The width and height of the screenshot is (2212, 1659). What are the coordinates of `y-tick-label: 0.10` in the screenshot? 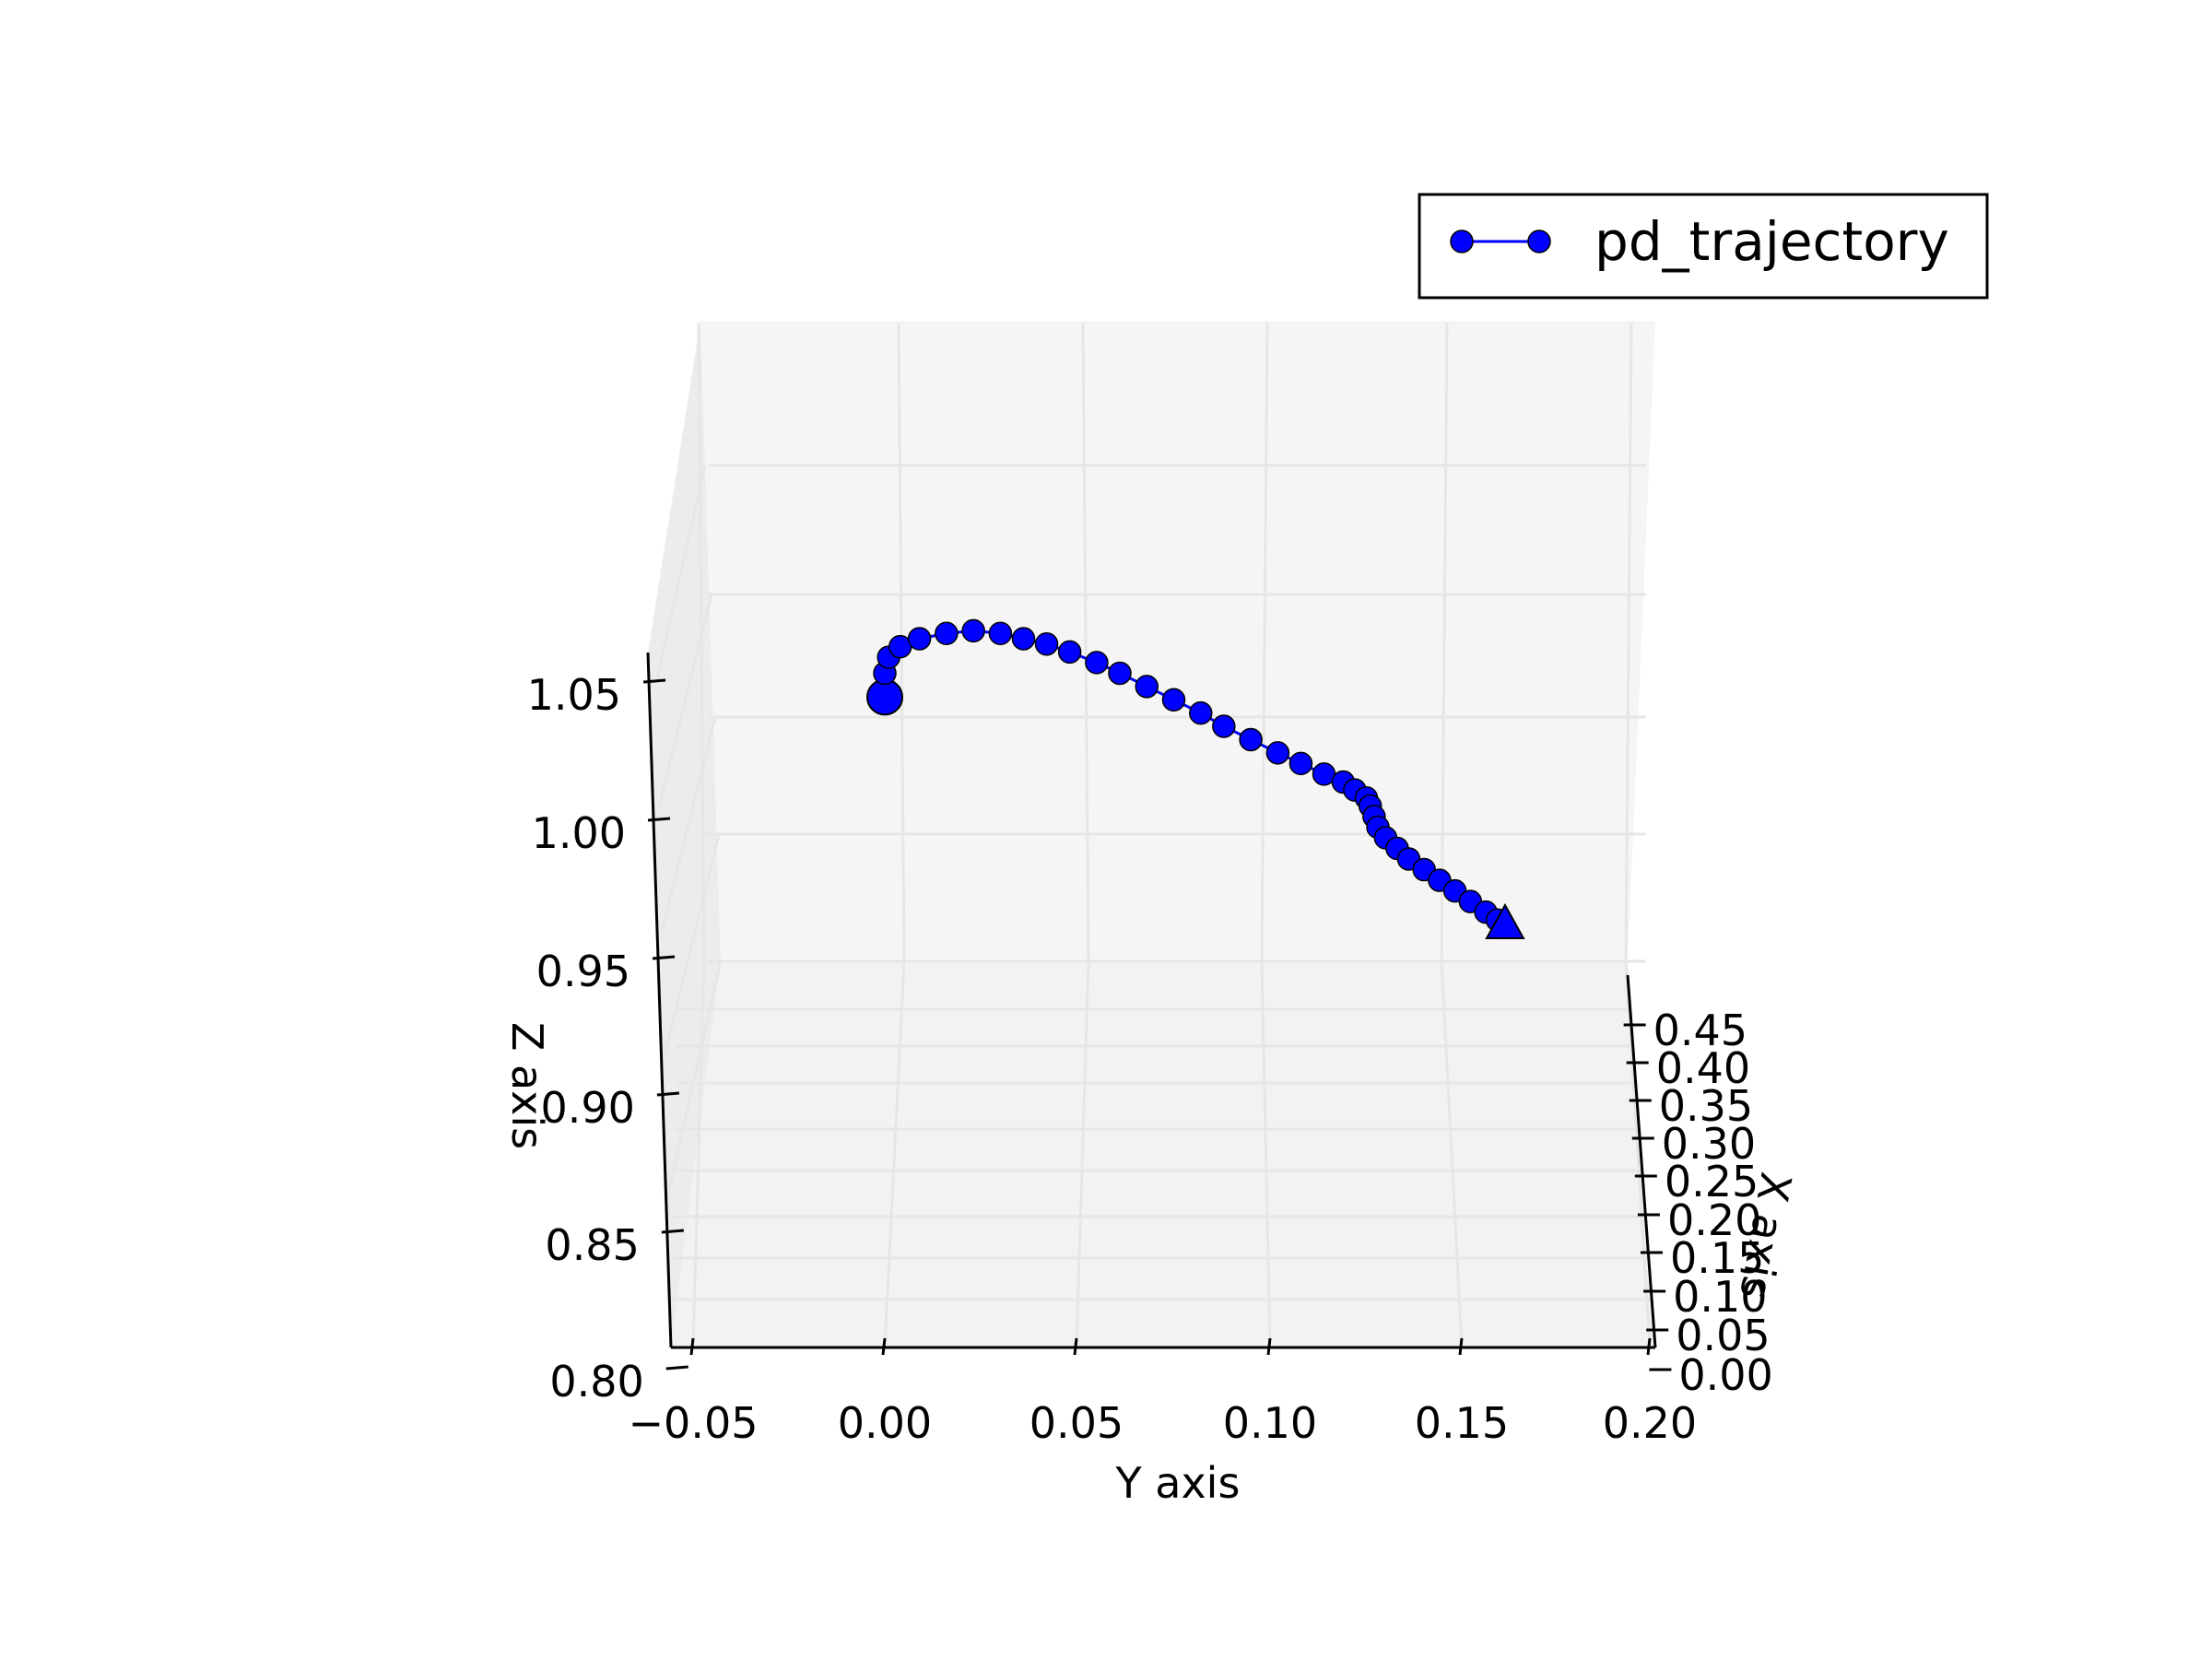 It's located at (1270, 1423).